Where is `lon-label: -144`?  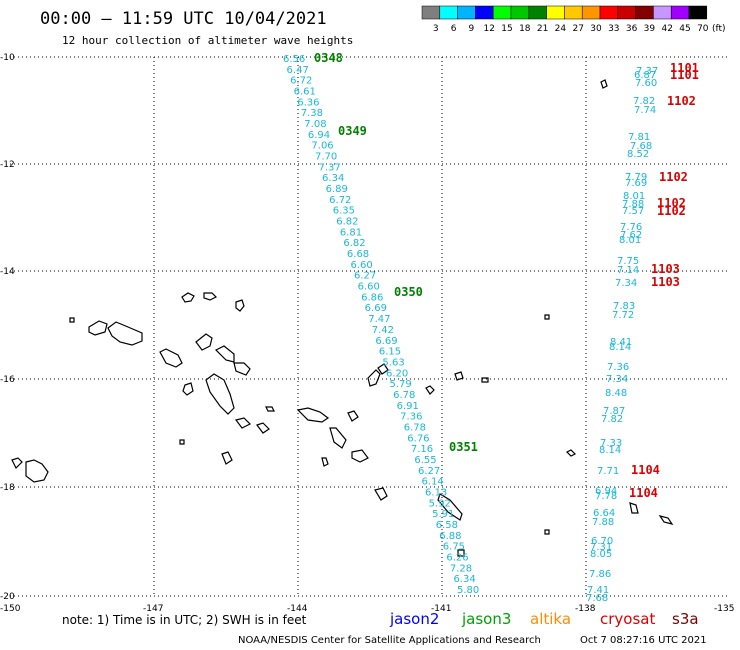 lon-label: -144 is located at coordinates (297, 609).